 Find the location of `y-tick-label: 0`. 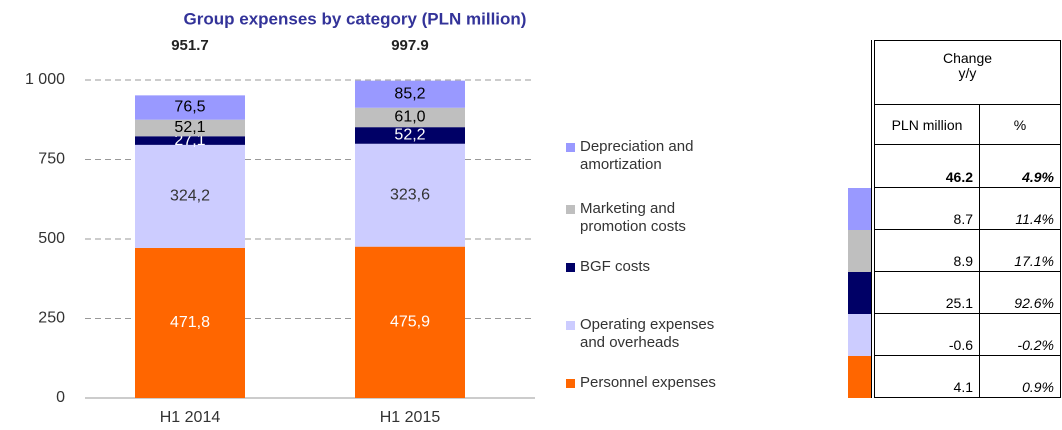

y-tick-label: 0 is located at coordinates (60, 397).